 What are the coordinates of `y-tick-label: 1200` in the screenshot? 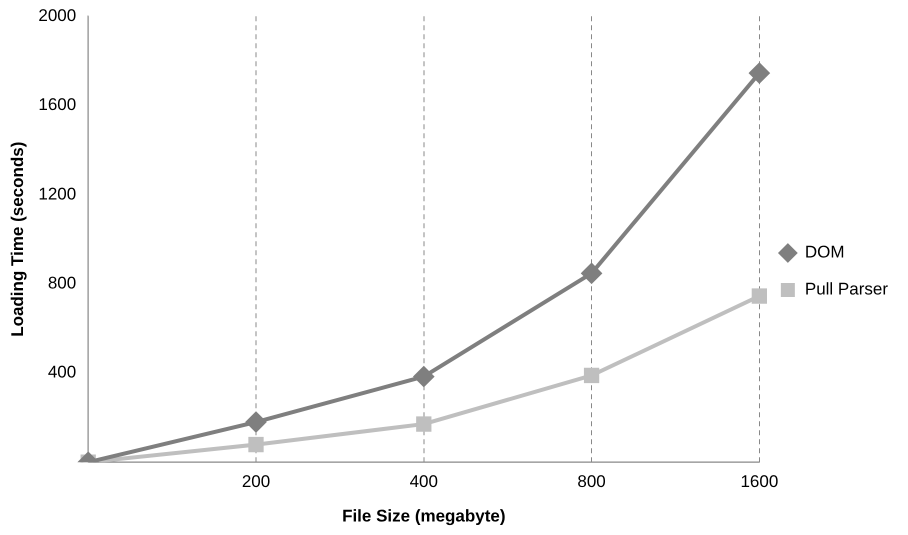 It's located at (57, 194).